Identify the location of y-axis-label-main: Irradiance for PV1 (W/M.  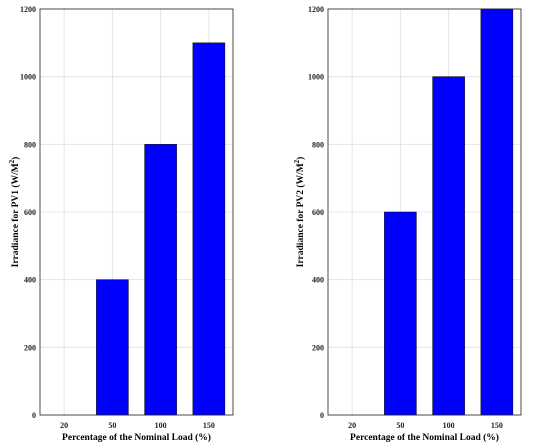
(15, 215).